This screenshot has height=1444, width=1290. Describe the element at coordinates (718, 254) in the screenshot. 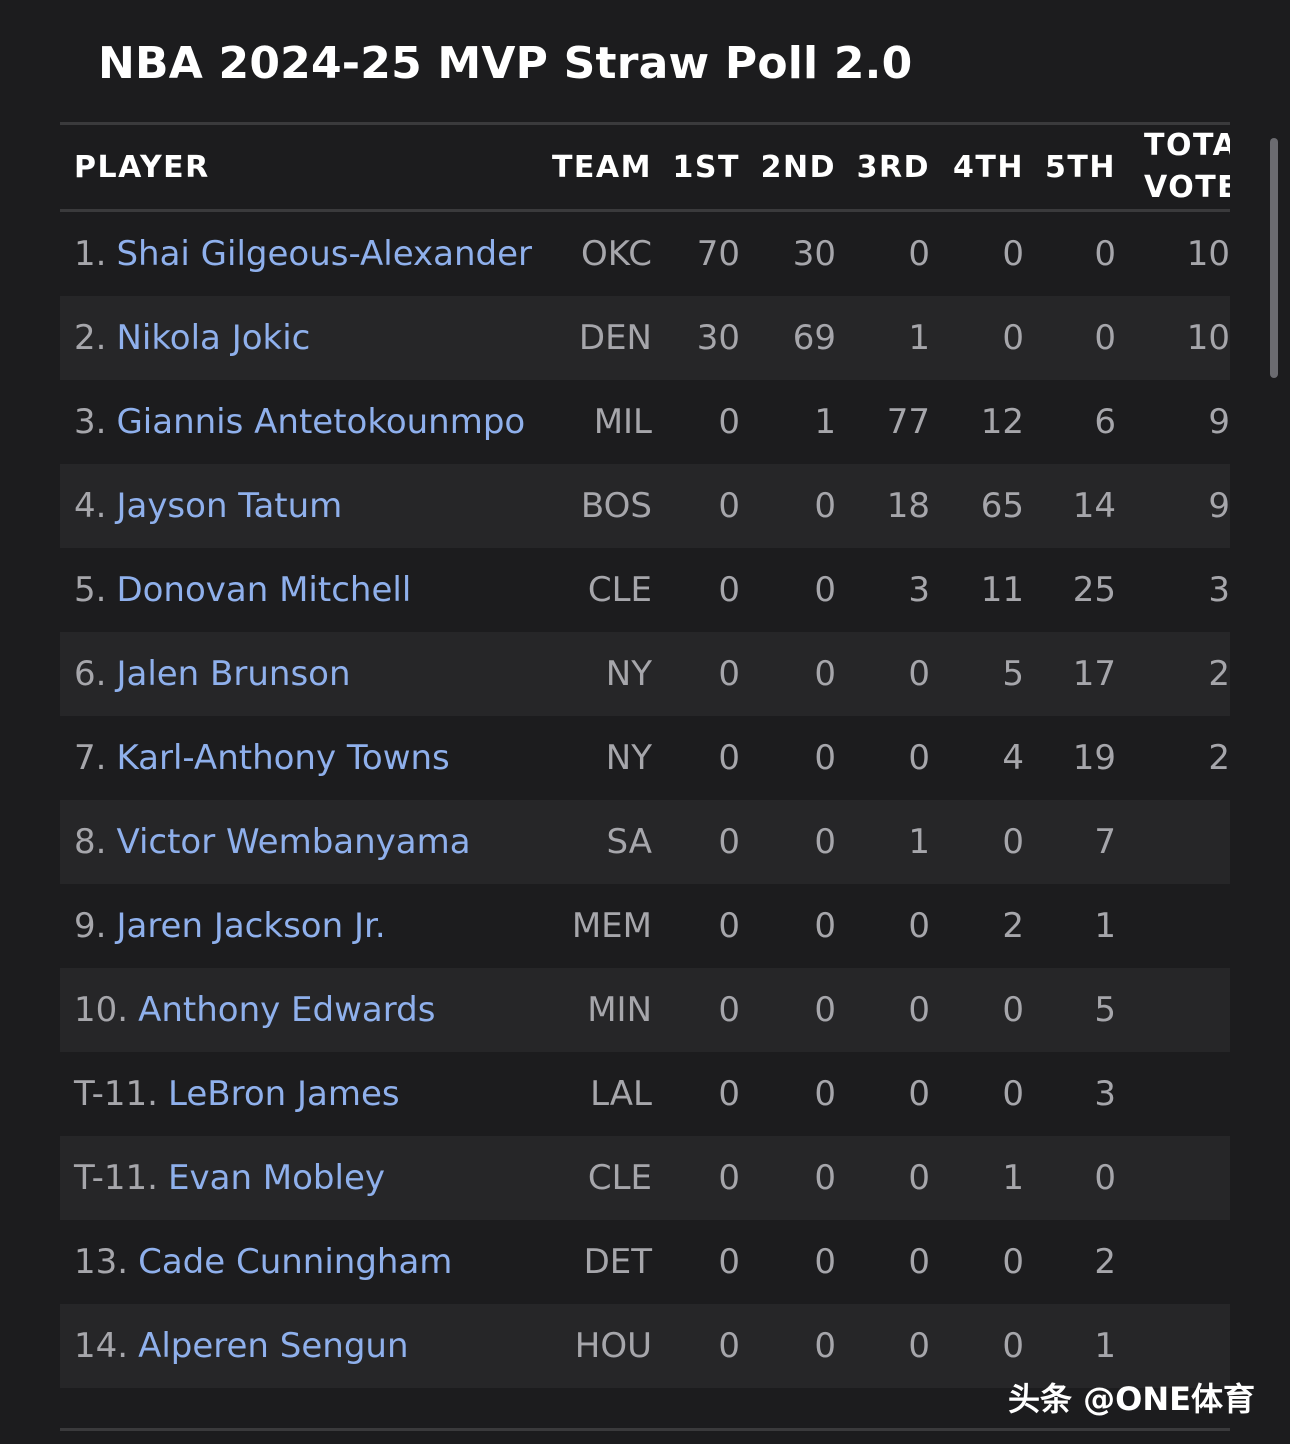

I see `first-place-votes-cell: 70` at that location.